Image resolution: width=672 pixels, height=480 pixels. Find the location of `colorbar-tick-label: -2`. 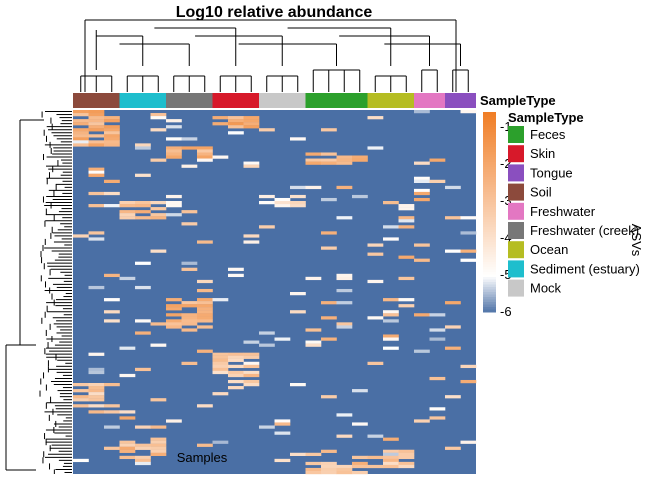

colorbar-tick-label: -2 is located at coordinates (506, 163).